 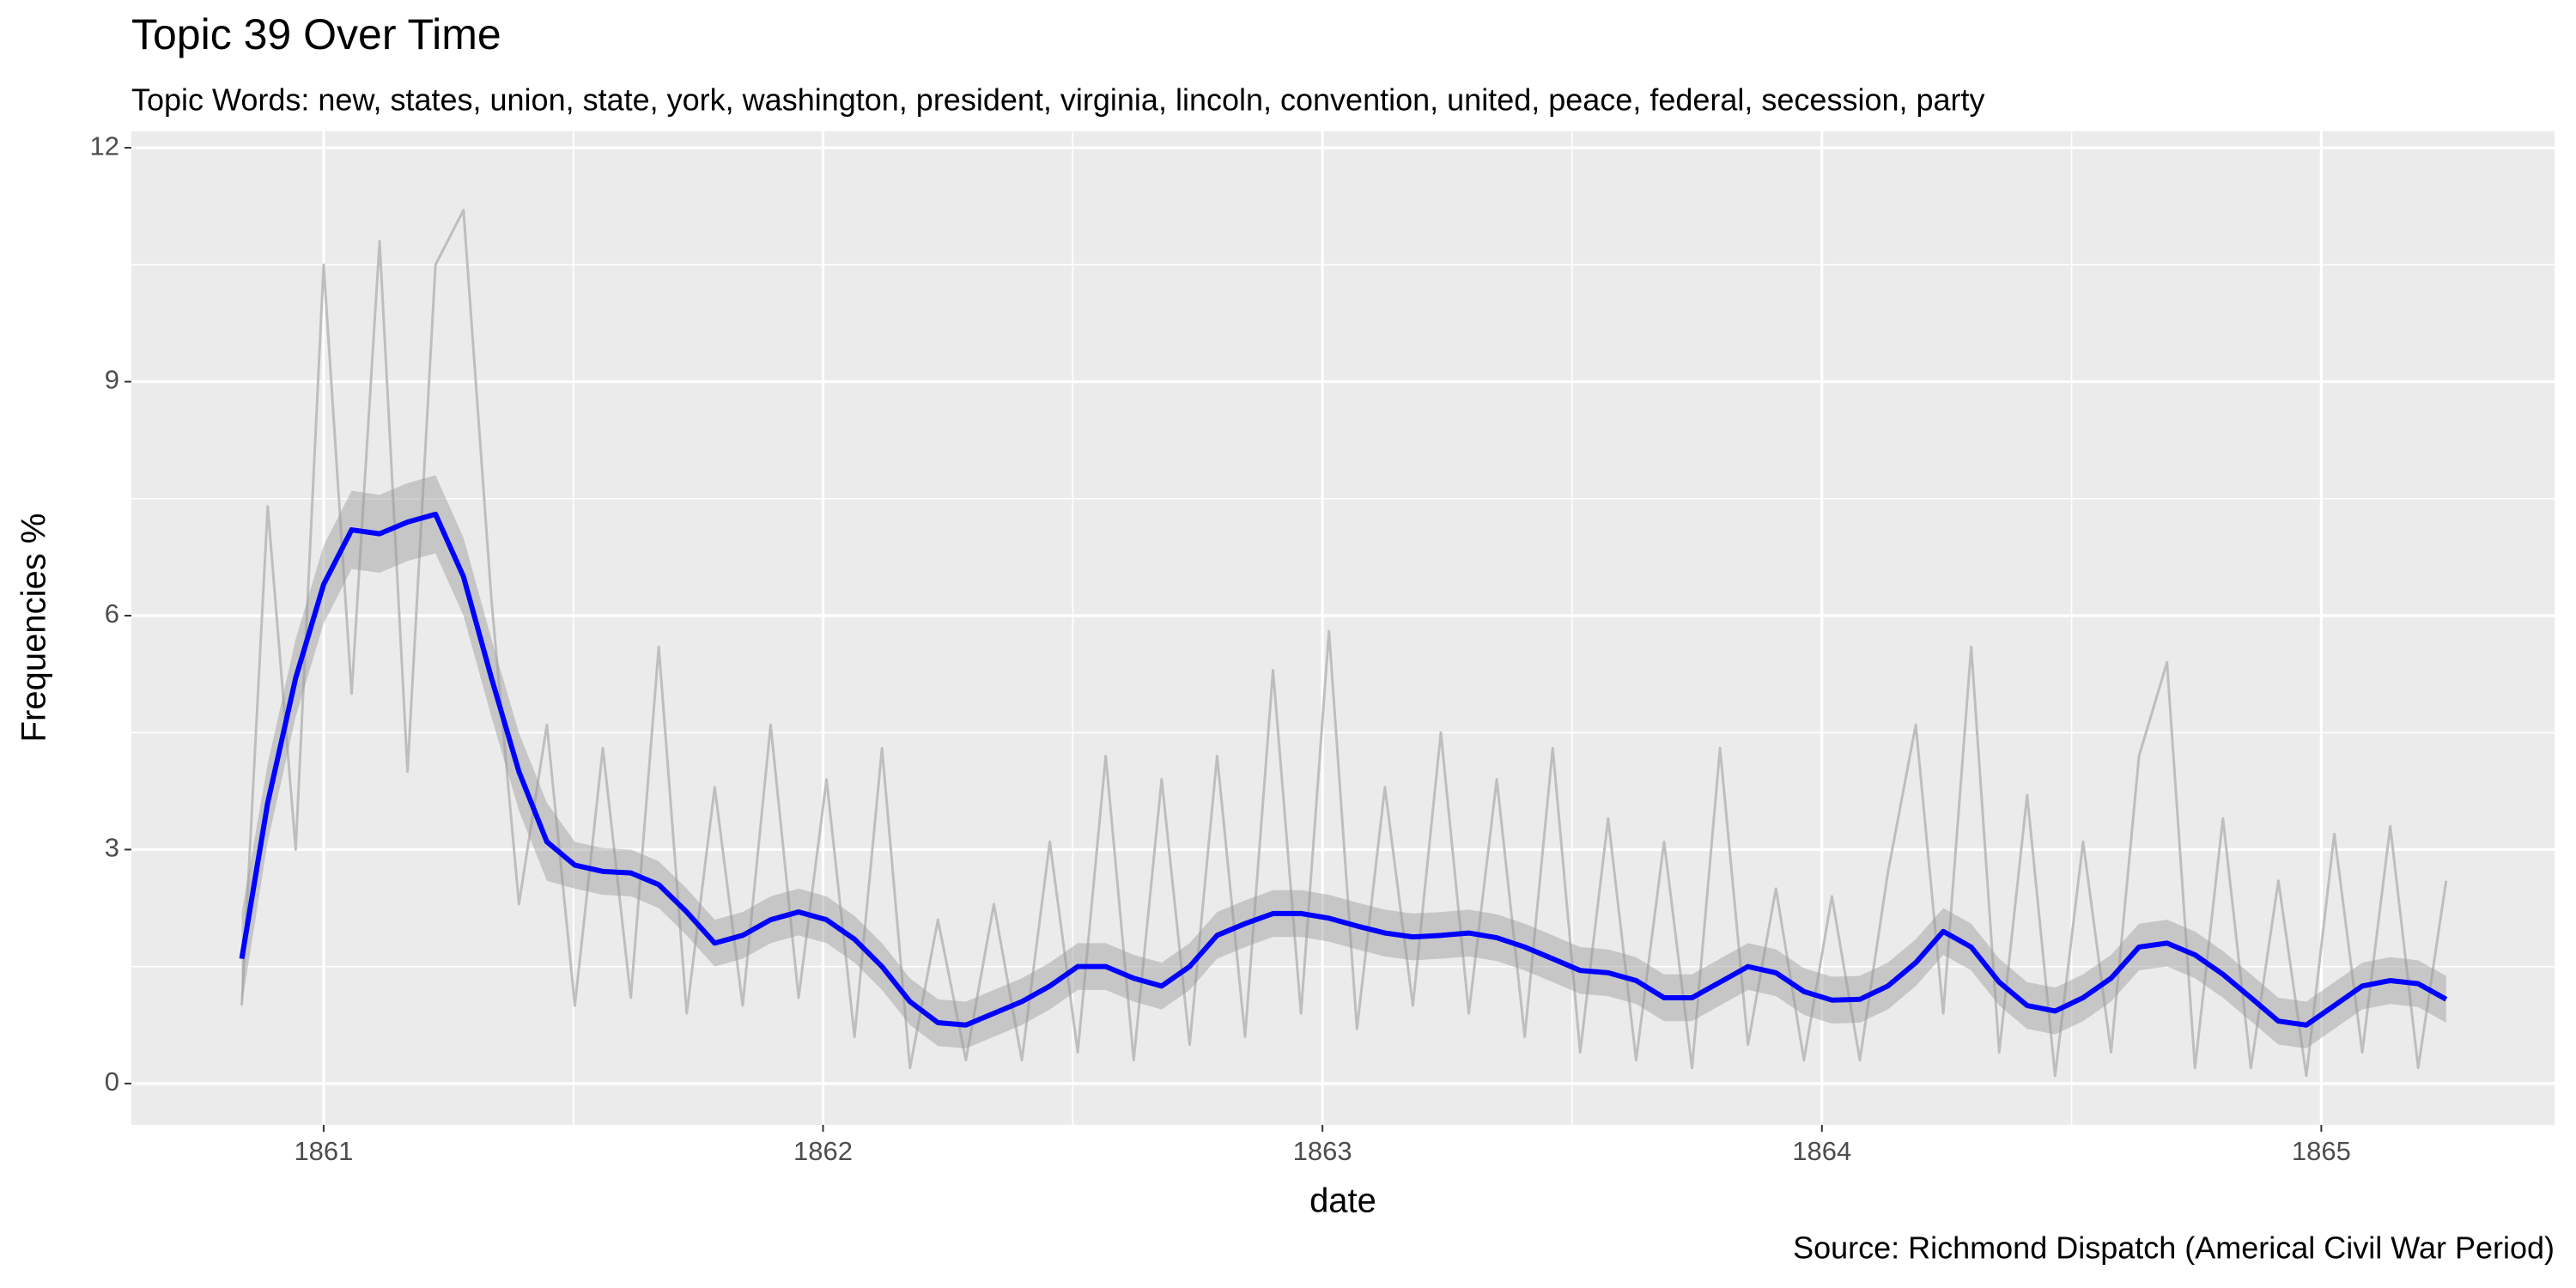 What do you see at coordinates (34, 628) in the screenshot?
I see `y-axis-title: Frequencies %` at bounding box center [34, 628].